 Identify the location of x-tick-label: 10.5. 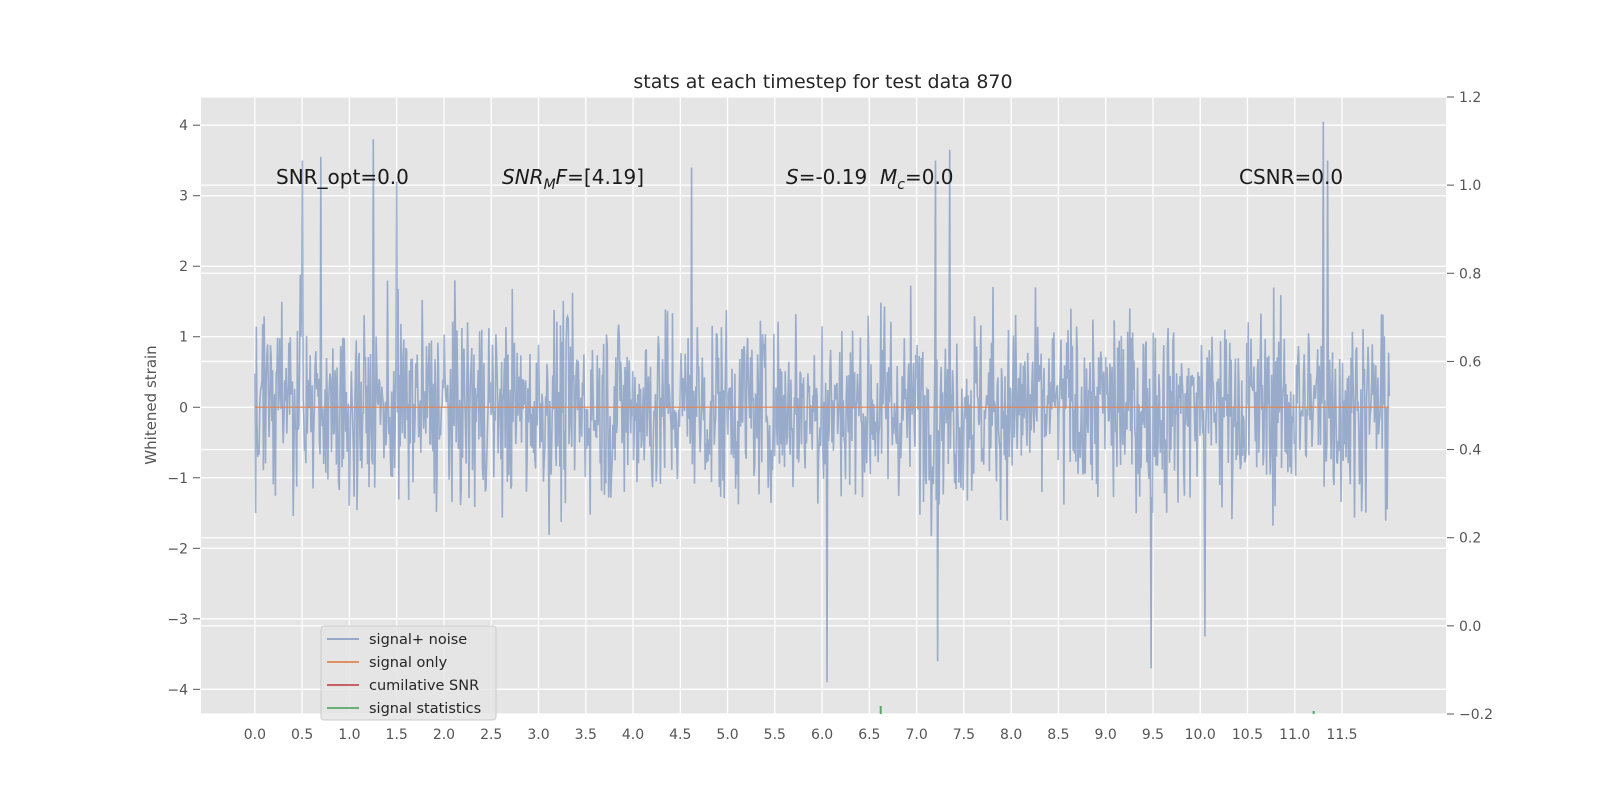
(1247, 735).